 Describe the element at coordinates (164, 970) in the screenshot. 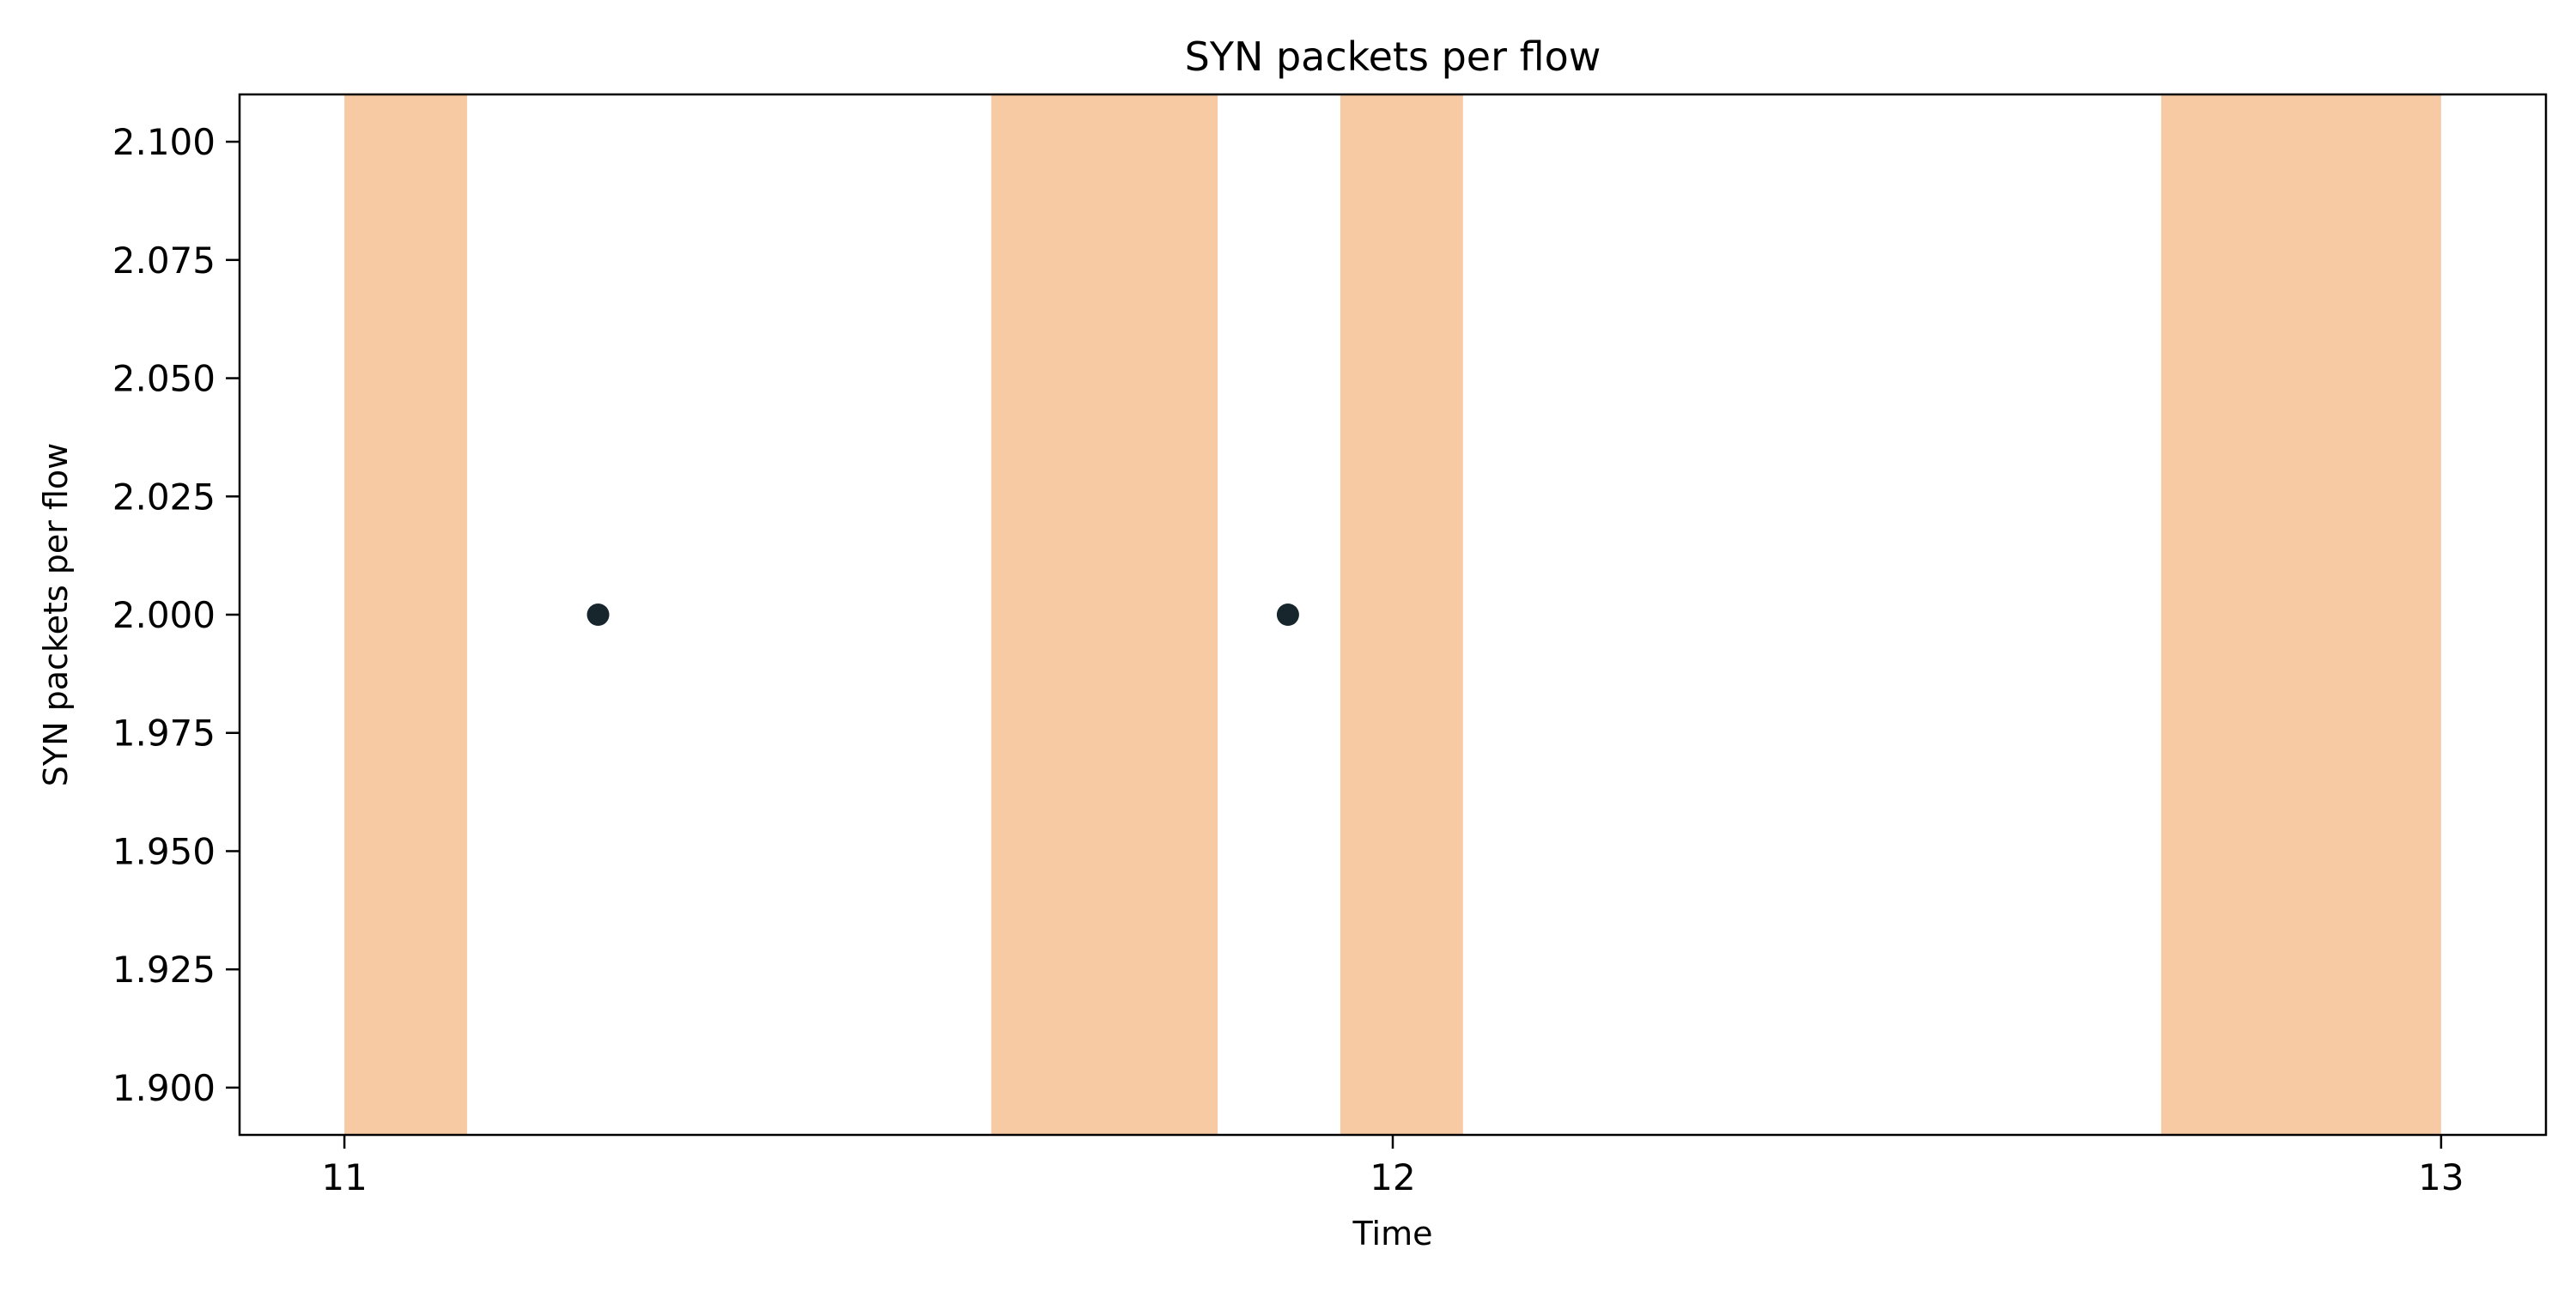

I see `y-tick-label: 1.925` at that location.